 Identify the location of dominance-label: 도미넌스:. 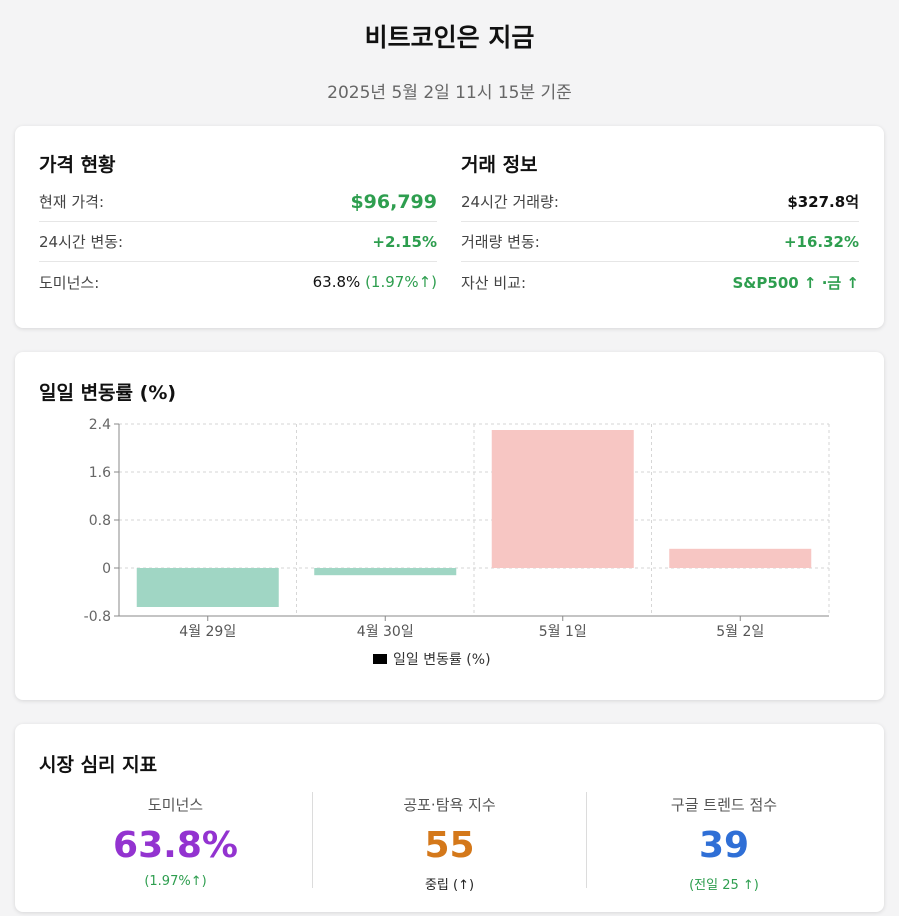
(69, 282).